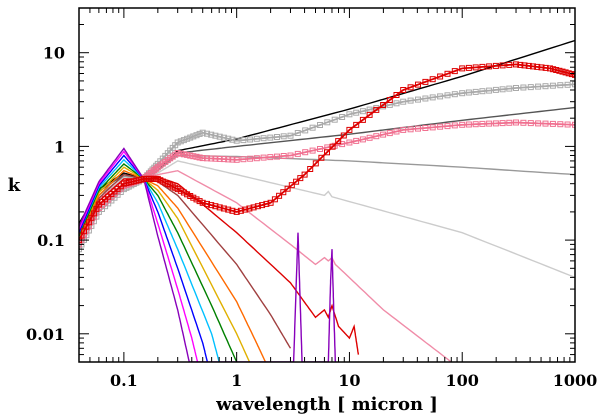 This screenshot has height=418, width=600. Describe the element at coordinates (462, 380) in the screenshot. I see `x-tick-label: 100` at that location.